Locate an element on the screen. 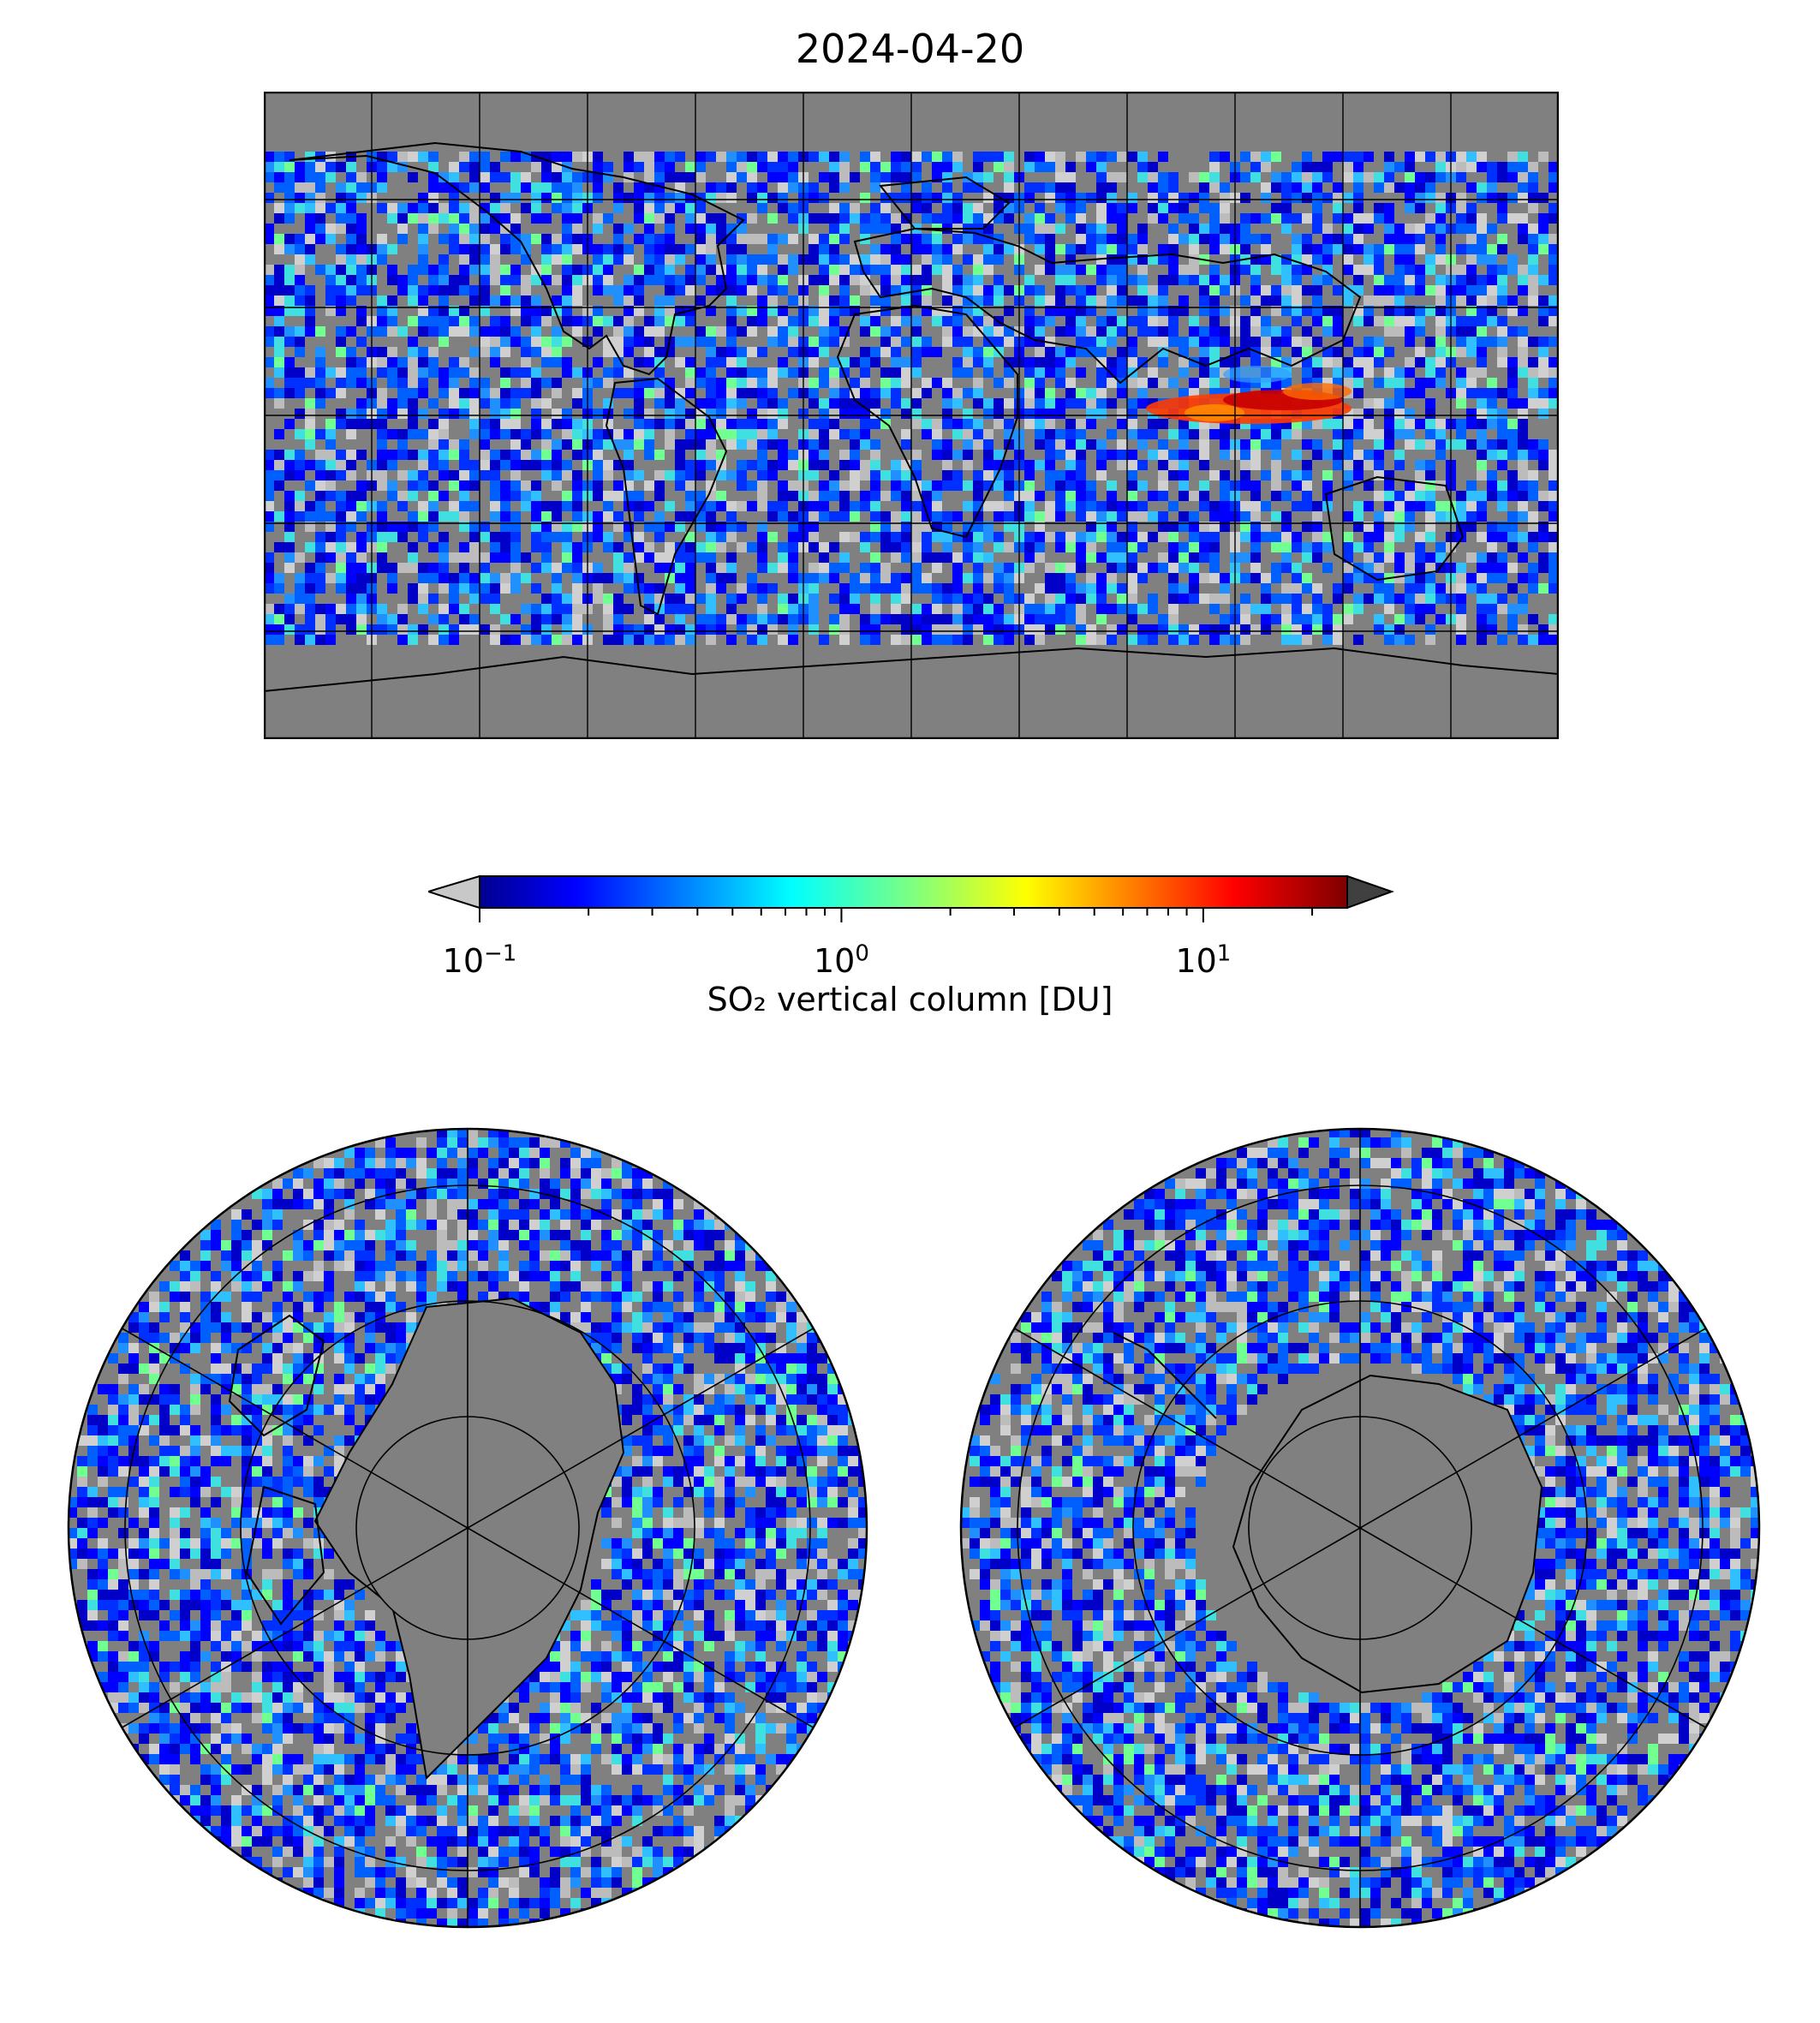 The height and width of the screenshot is (2023, 1820). colorbar-over-extend is located at coordinates (1370, 892).